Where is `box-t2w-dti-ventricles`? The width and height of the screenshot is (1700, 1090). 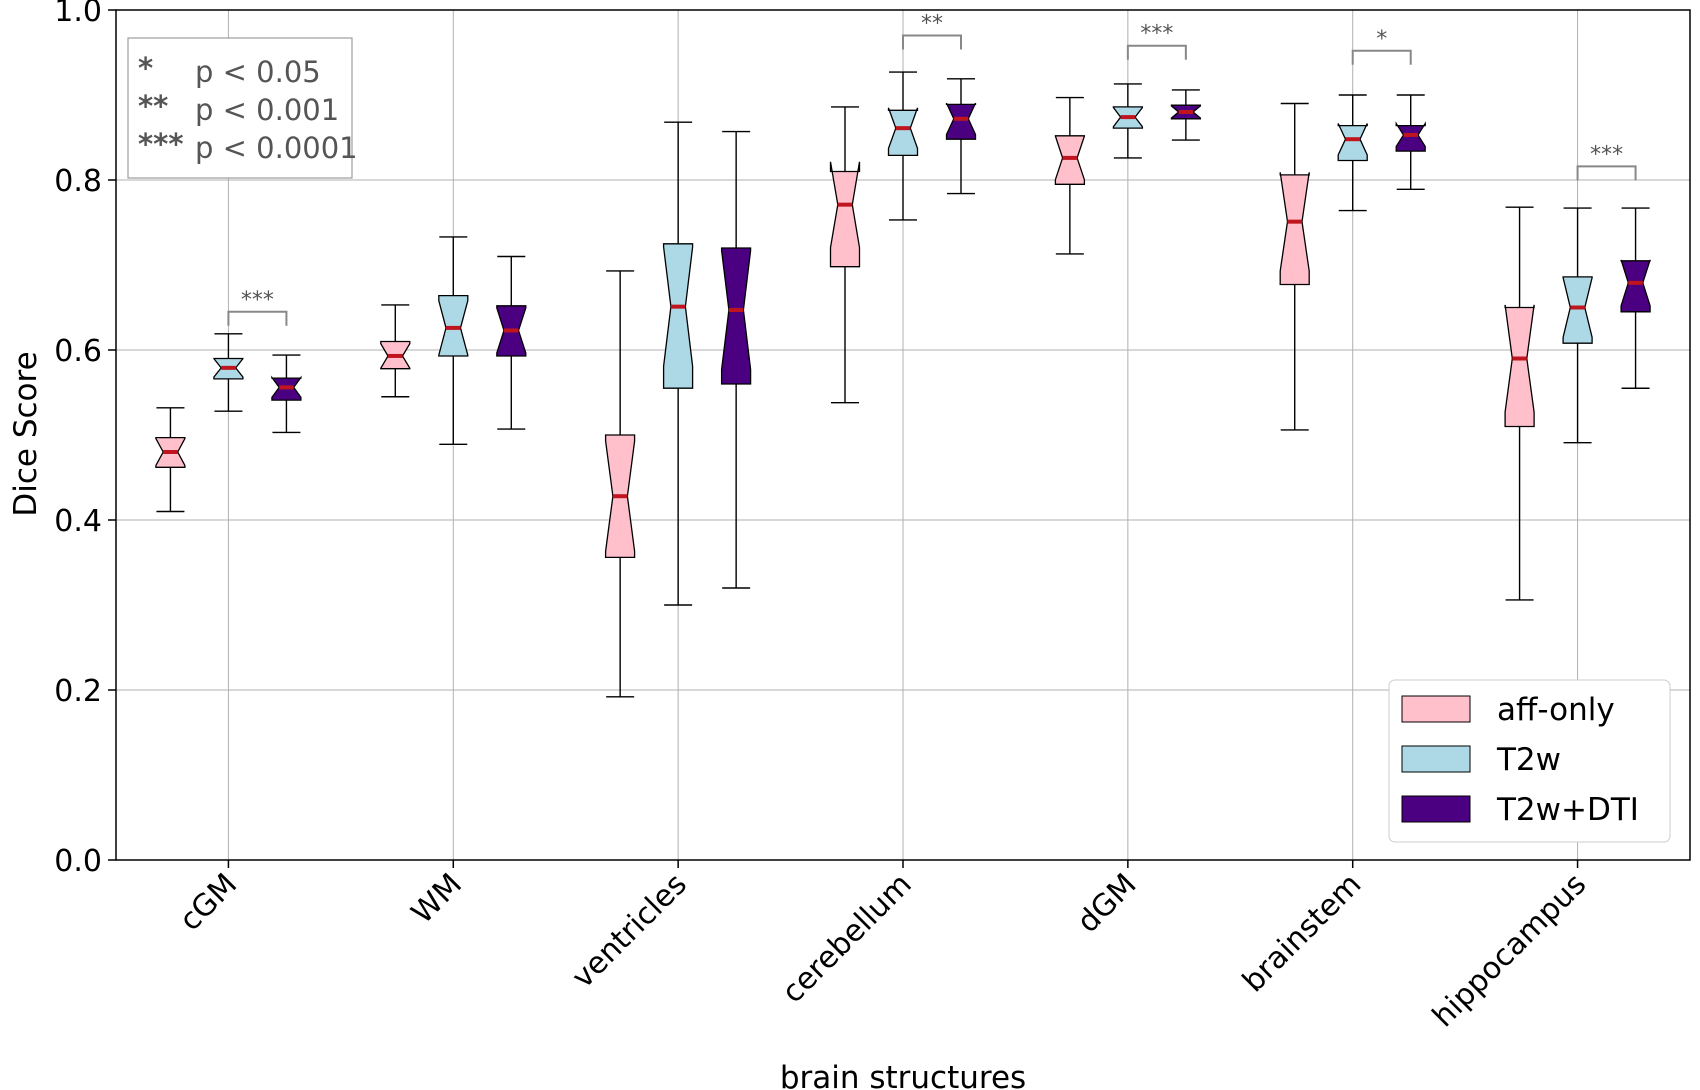 box-t2w-dti-ventricles is located at coordinates (736, 359).